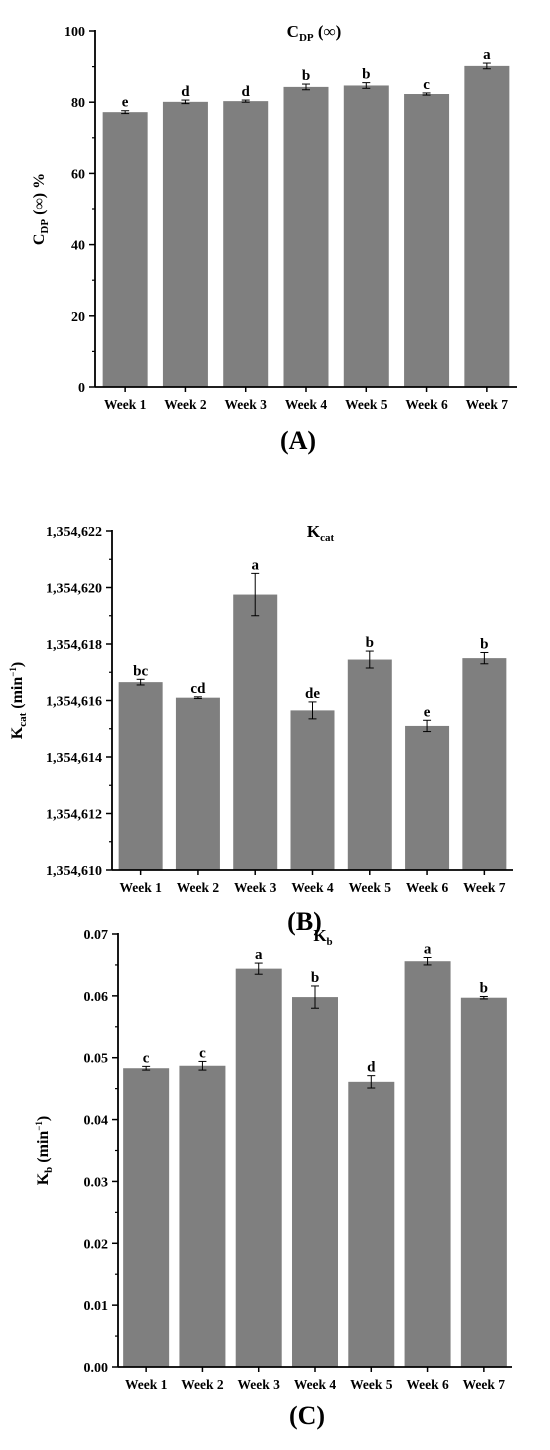 This screenshot has width=550, height=1450. Describe the element at coordinates (246, 92) in the screenshot. I see `significance-letter-3: d` at that location.